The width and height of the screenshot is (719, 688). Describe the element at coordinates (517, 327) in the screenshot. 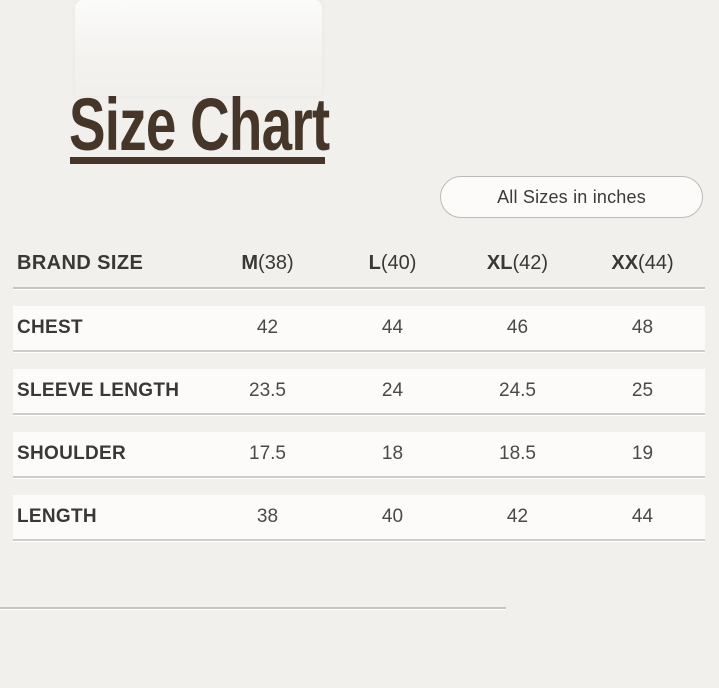

I see `chest-xl-value: 46` at that location.